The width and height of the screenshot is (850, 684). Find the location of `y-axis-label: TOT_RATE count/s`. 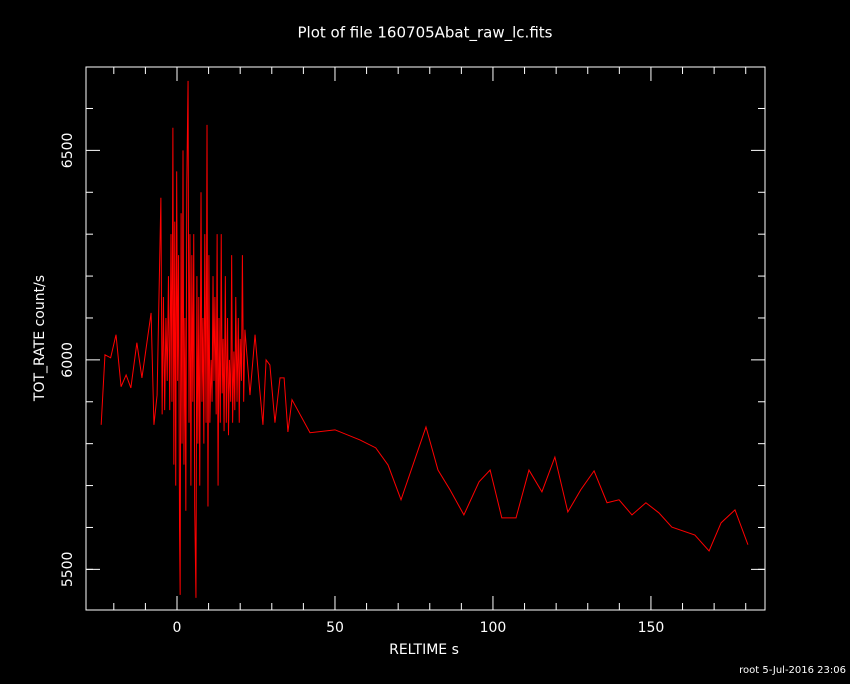

y-axis-label: TOT_RATE count/s is located at coordinates (40, 338).